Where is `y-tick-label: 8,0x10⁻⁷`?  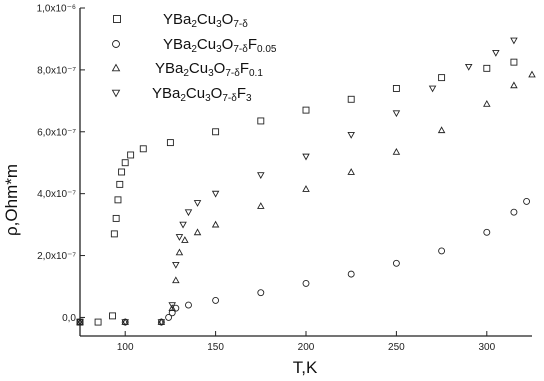 y-tick-label: 8,0x10⁻⁷ is located at coordinates (56, 70).